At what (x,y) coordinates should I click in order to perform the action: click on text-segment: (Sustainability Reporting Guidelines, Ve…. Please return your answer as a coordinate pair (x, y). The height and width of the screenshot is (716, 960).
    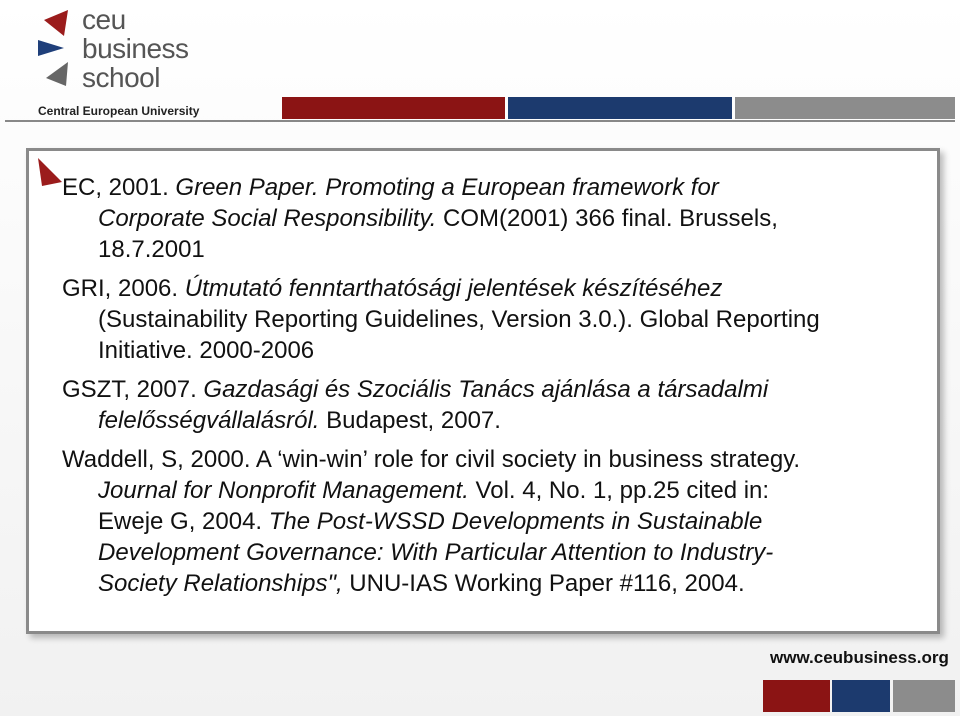
    Looking at the image, I should click on (459, 319).